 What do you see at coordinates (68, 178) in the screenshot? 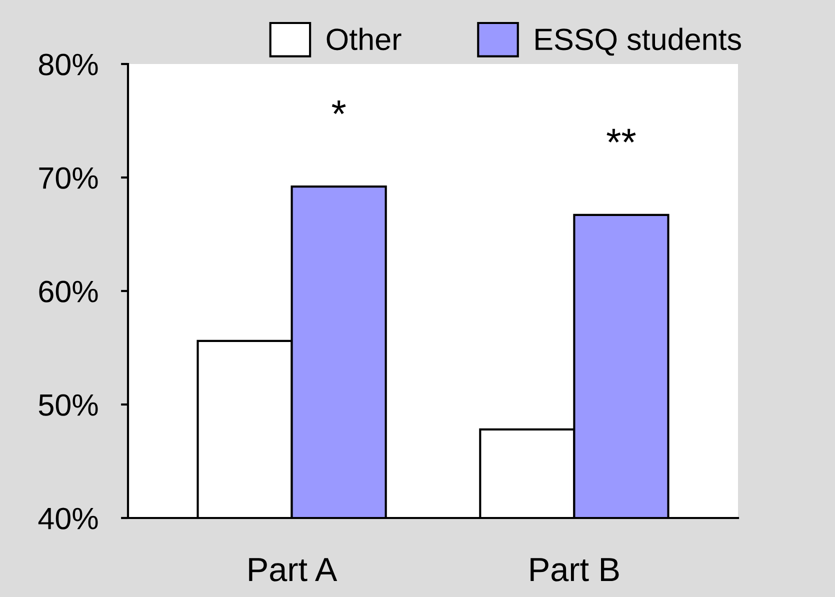
I see `y-tick-label: 70%` at bounding box center [68, 178].